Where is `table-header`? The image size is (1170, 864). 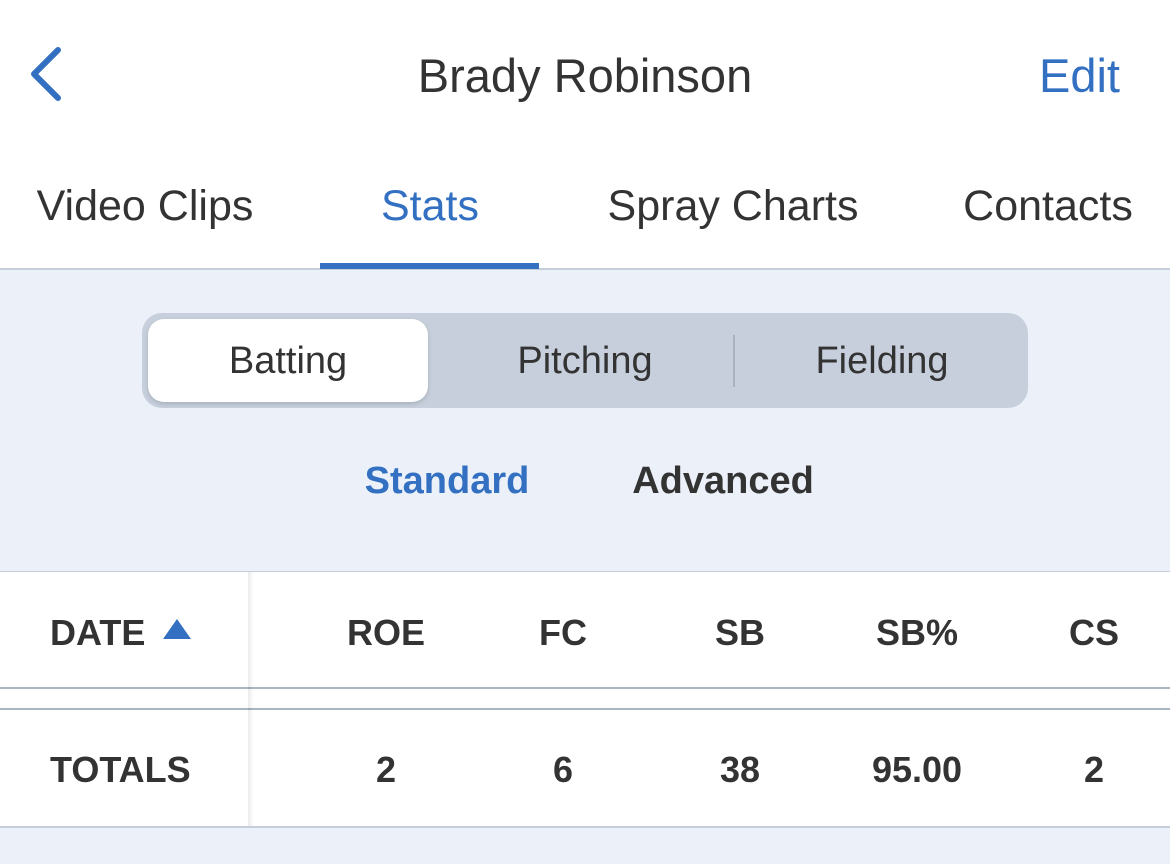 table-header is located at coordinates (585, 630).